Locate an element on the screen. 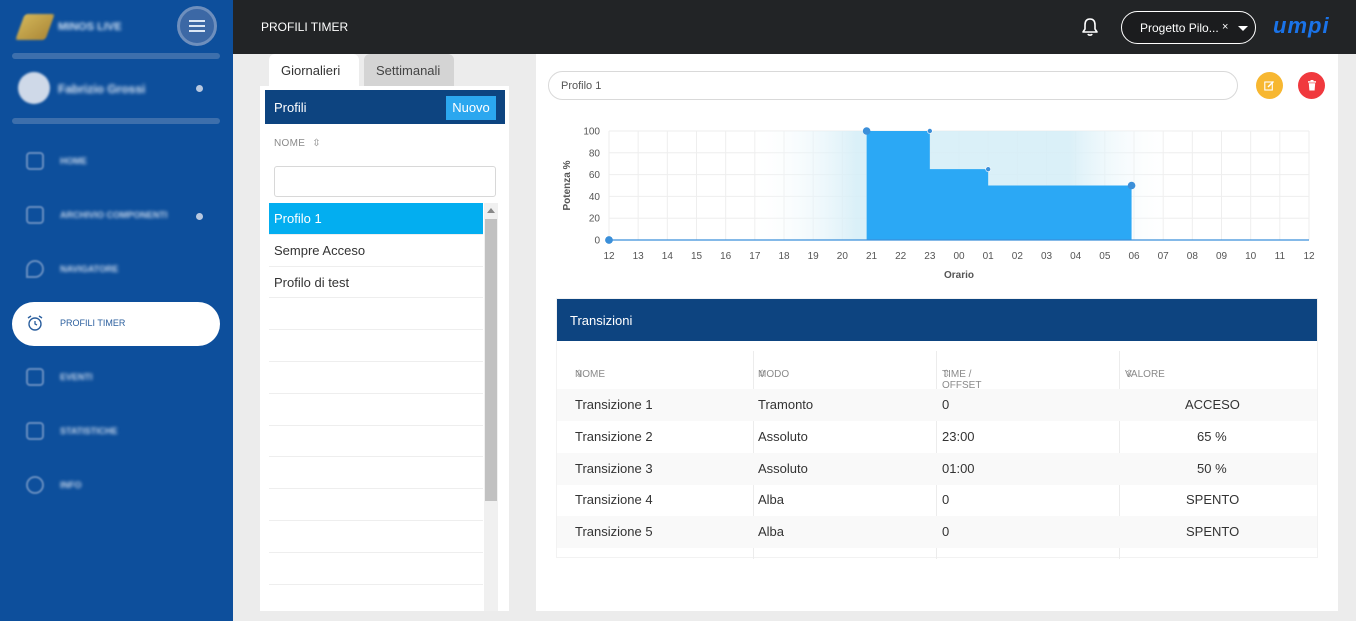 Image resolution: width=1356 pixels, height=621 pixels. x-tick-label: 05 is located at coordinates (1105, 256).